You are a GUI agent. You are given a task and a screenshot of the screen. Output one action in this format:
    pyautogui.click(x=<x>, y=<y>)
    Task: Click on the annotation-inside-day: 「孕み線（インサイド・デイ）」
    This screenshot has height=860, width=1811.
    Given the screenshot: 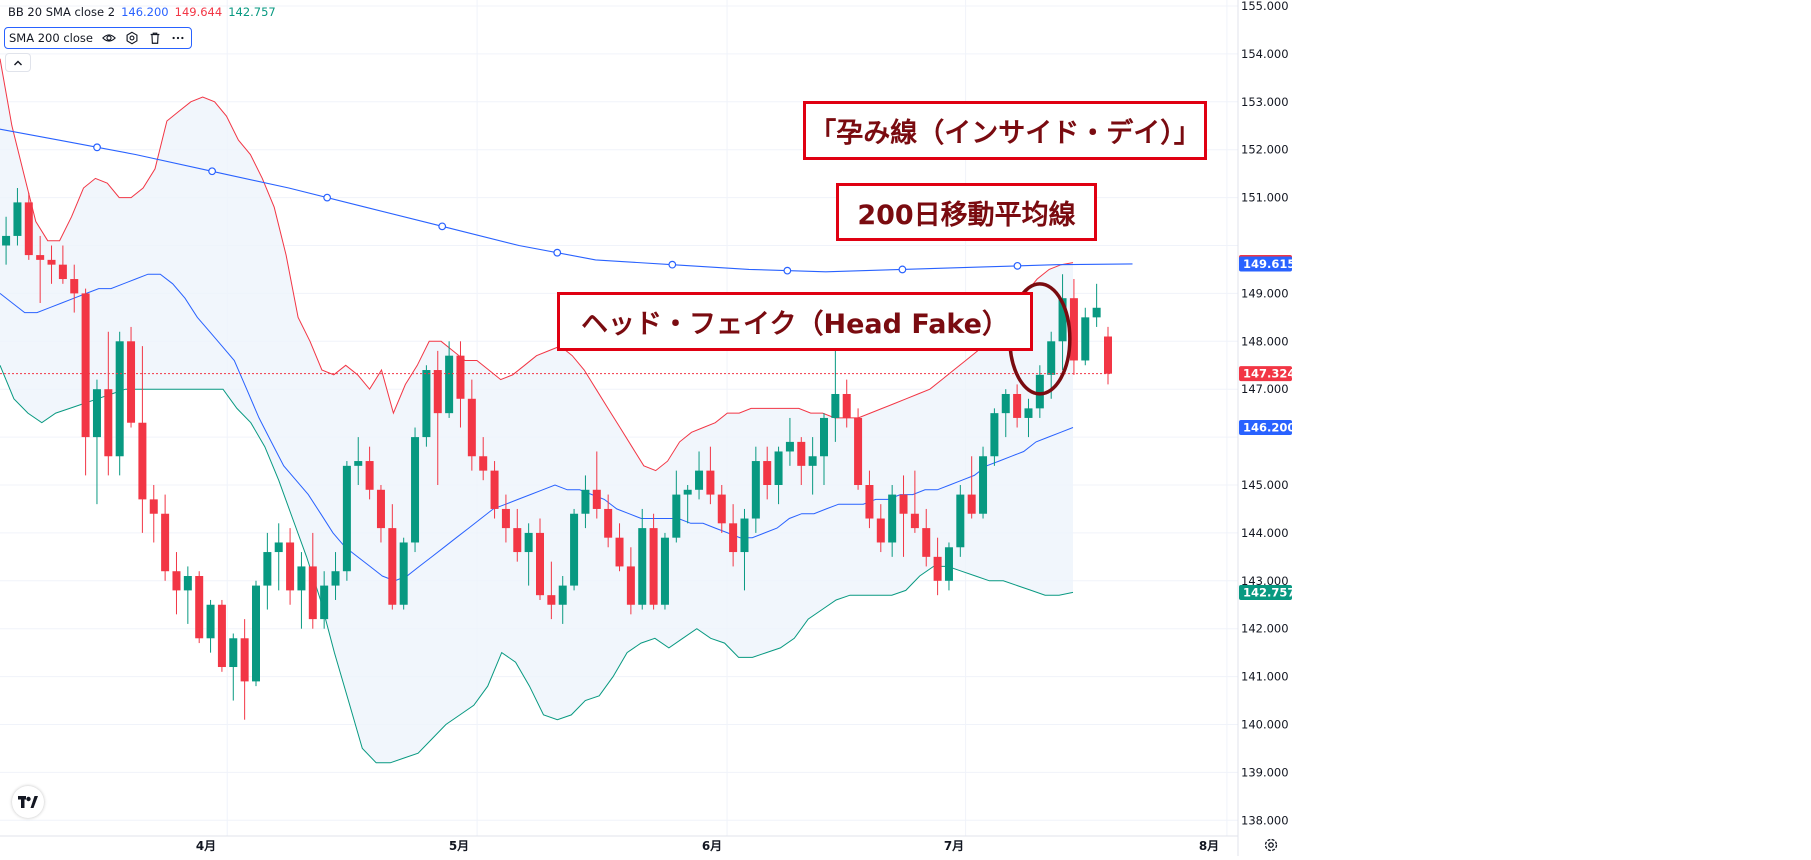 What is the action you would take?
    pyautogui.click(x=1005, y=130)
    